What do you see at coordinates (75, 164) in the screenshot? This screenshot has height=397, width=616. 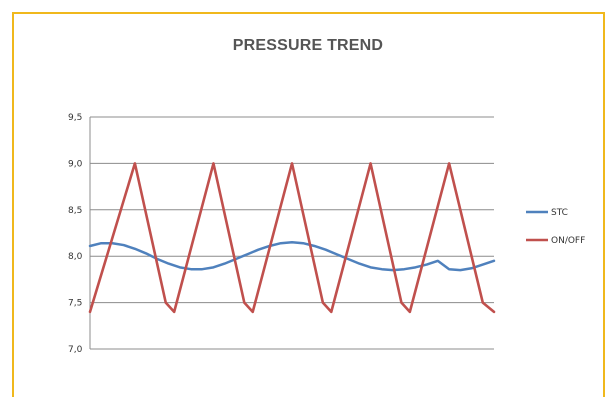 I see `y-tick-label: 9,0` at bounding box center [75, 164].